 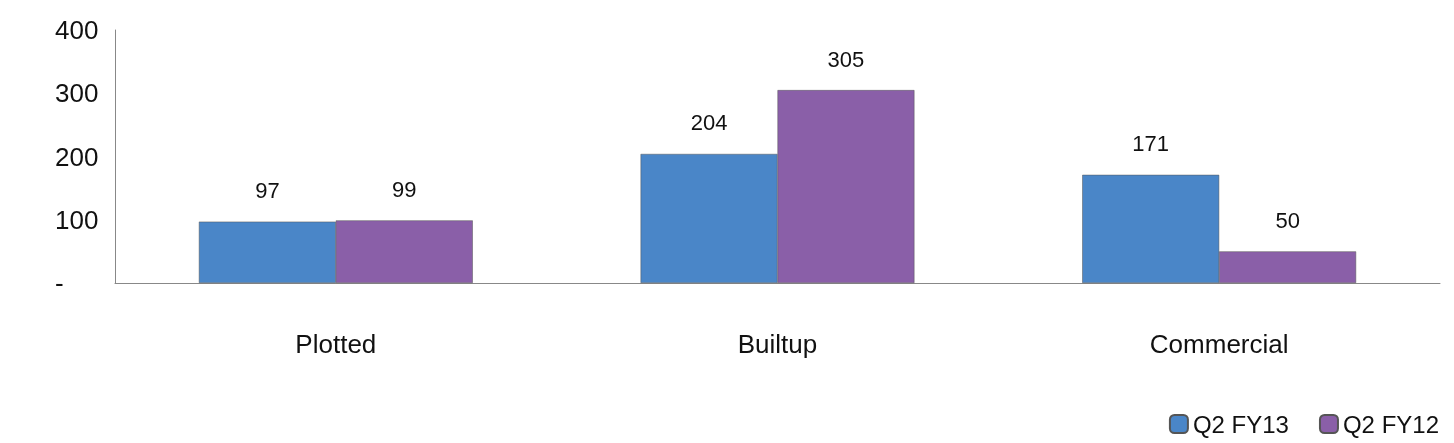 What do you see at coordinates (404, 189) in the screenshot?
I see `data-label: 99` at bounding box center [404, 189].